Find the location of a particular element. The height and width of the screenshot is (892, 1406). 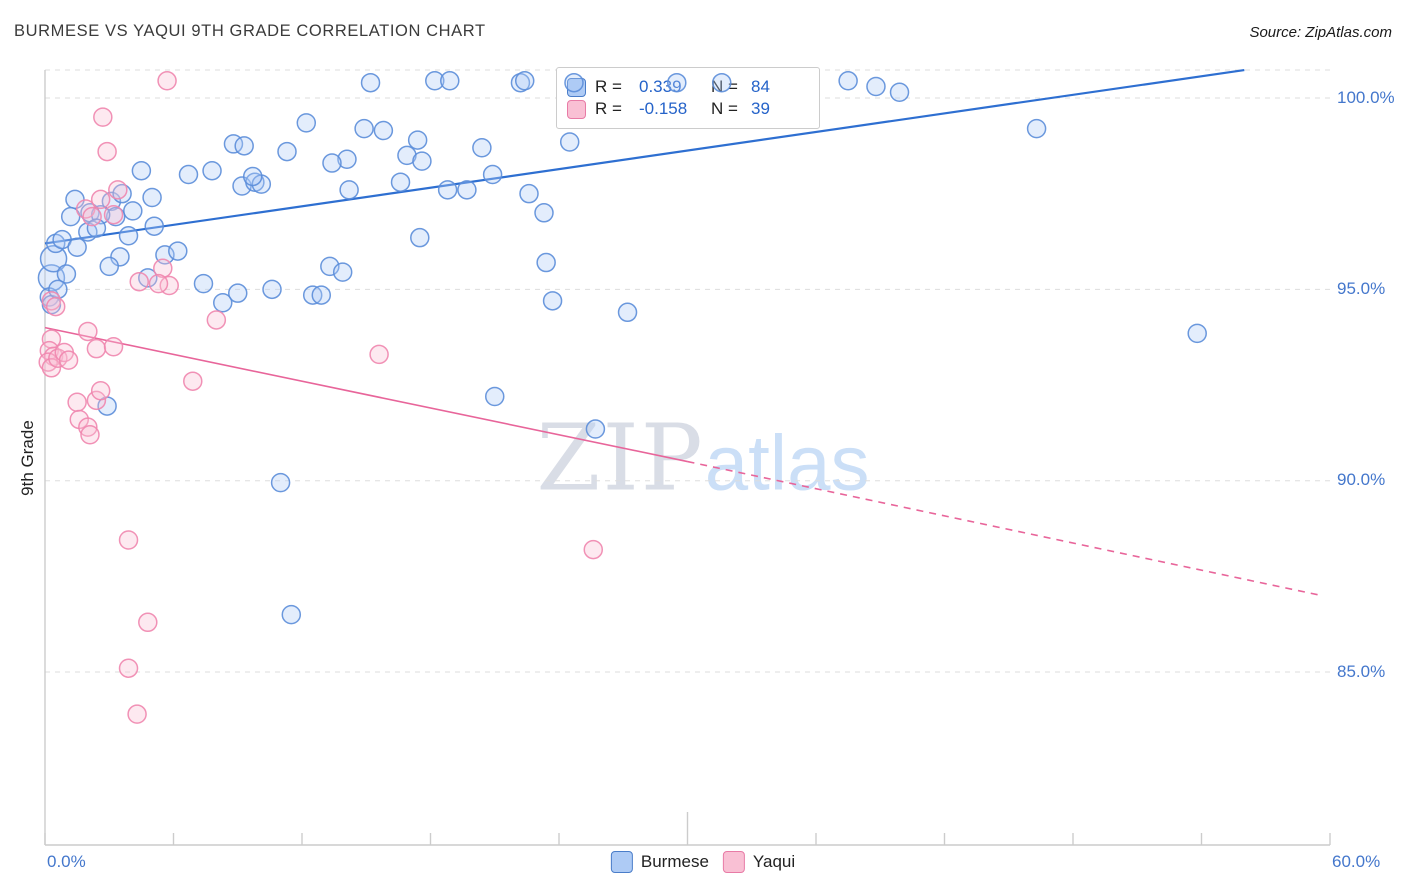

y-axis-title: 9th Grade is located at coordinates (27, 458).